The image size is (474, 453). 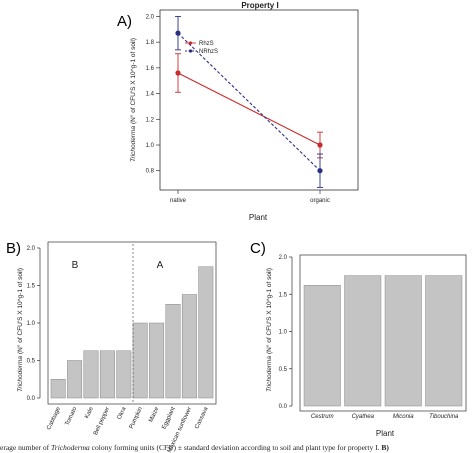 I want to click on panel-c-x-axis: Cestrum Cyathea Miconia Tibouchina, so click(x=385, y=417).